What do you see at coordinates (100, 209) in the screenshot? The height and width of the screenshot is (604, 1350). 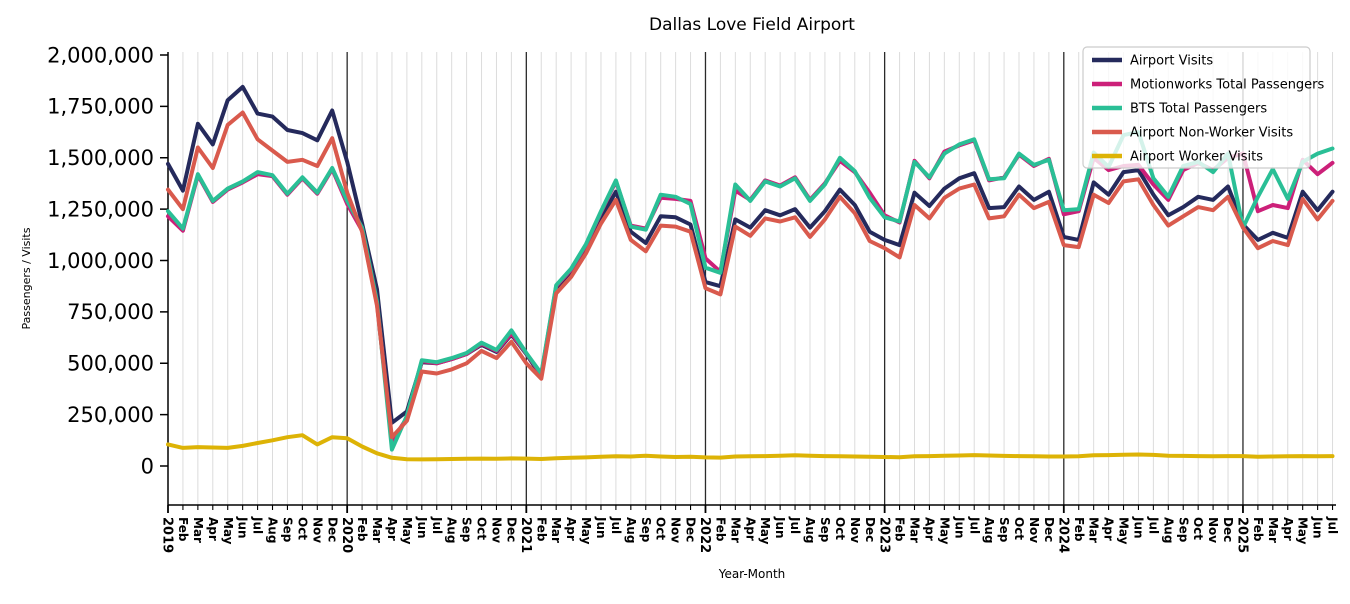 I see `y-tick-label: 1,250,000` at bounding box center [100, 209].